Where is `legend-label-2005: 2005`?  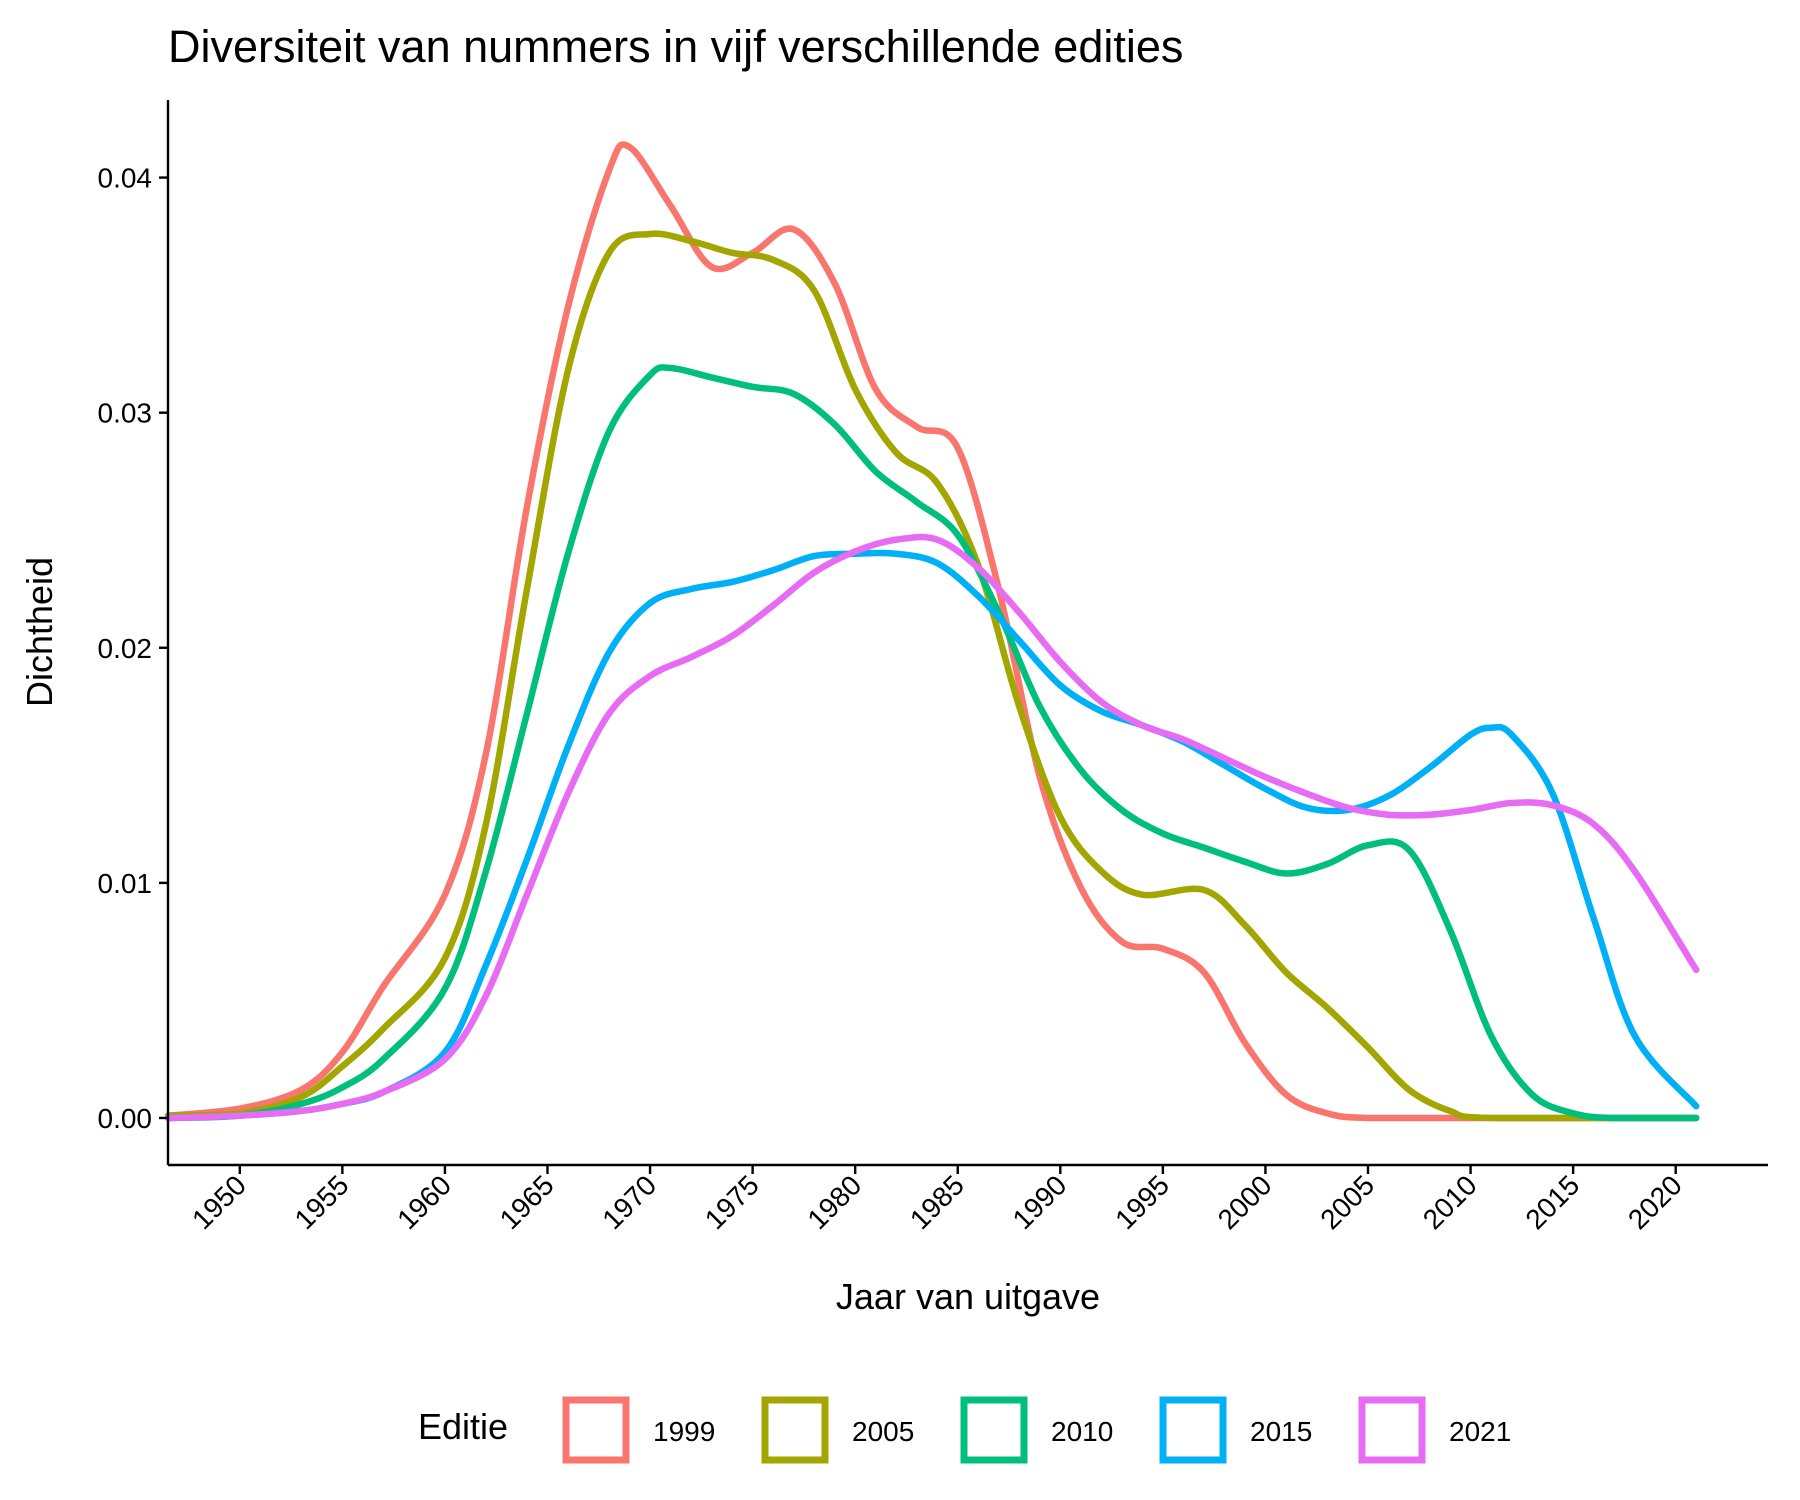 legend-label-2005: 2005 is located at coordinates (883, 1431).